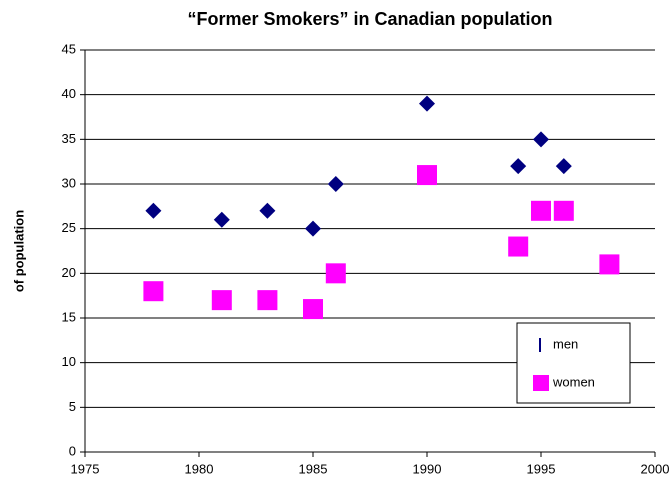  Describe the element at coordinates (313, 468) in the screenshot. I see `x-tick-label: 1985` at that location.